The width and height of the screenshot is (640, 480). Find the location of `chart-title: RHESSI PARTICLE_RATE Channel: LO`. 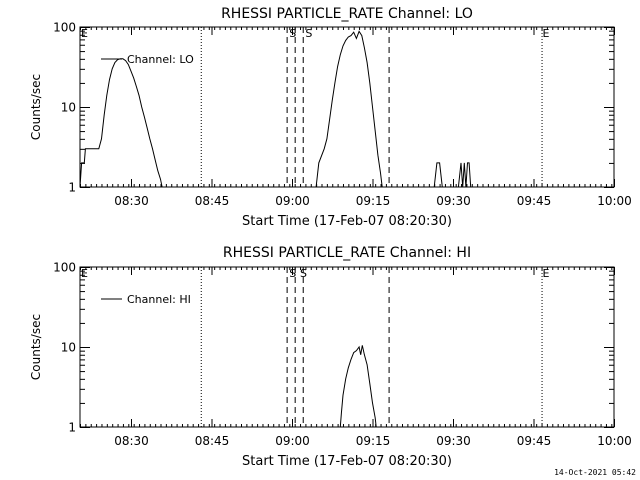

chart-title: RHESSI PARTICLE_RATE Channel: LO is located at coordinates (347, 14).